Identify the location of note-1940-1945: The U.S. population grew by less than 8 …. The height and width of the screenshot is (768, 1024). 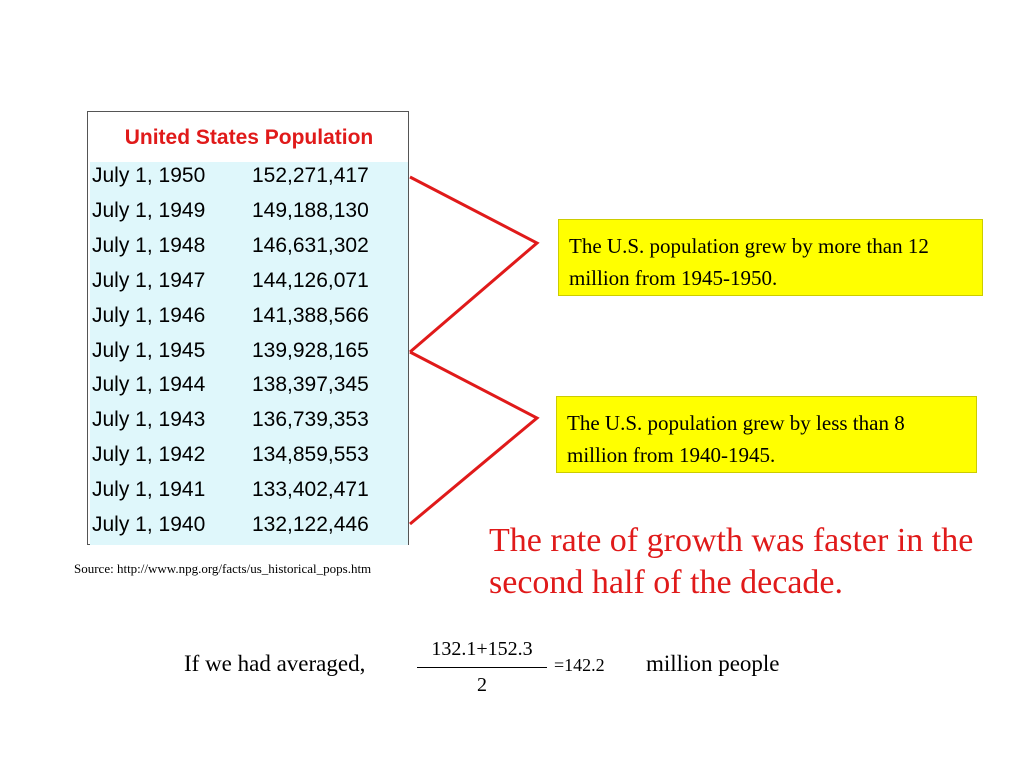
(766, 434).